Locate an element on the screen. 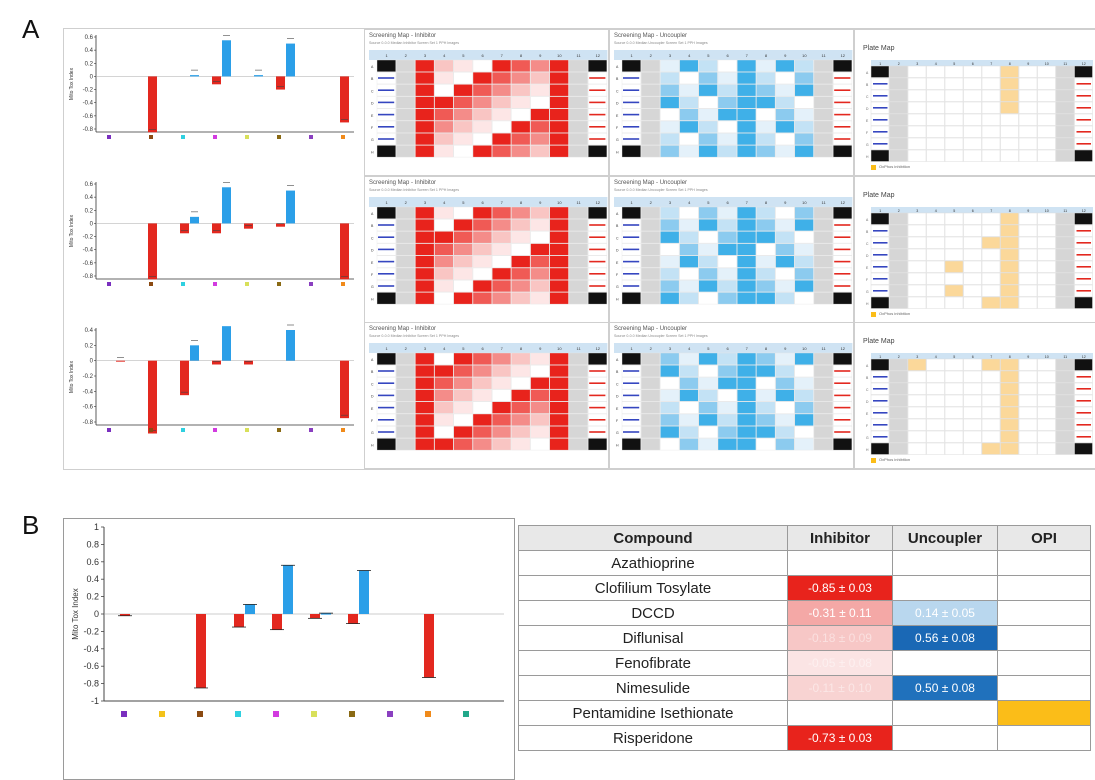  plate-legend-swatch is located at coordinates (873, 314).